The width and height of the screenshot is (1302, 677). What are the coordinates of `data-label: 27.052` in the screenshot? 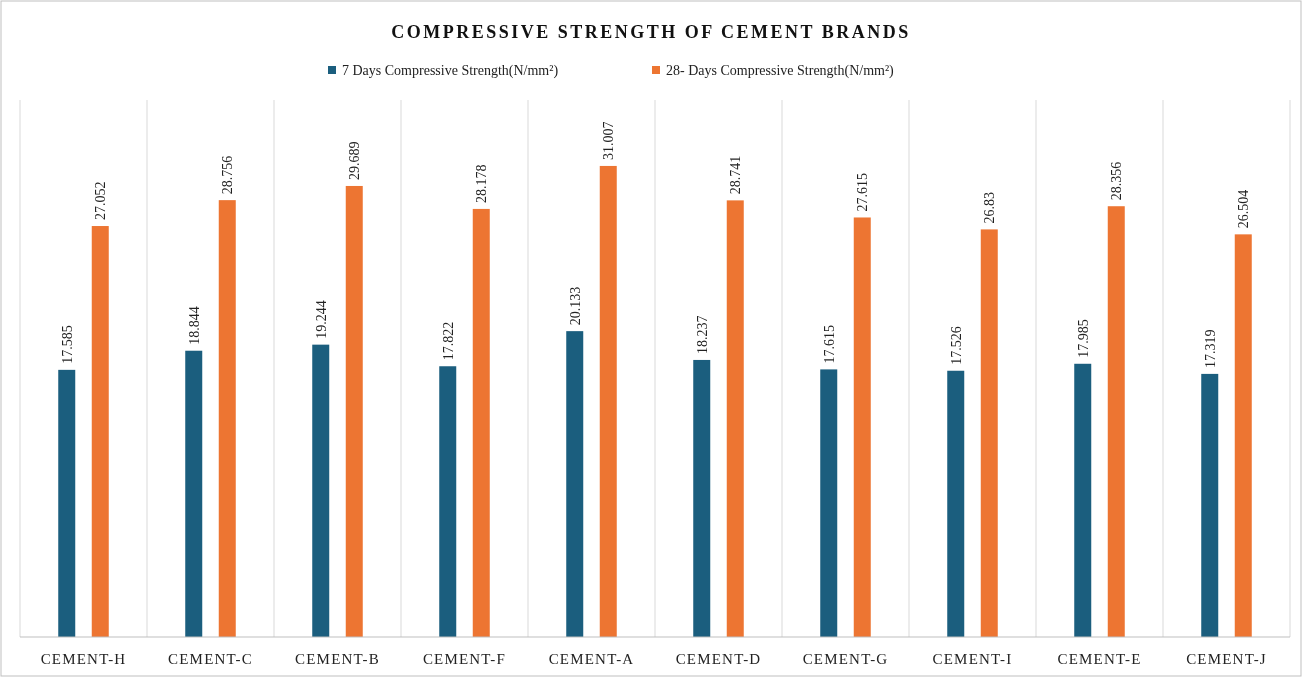 It's located at (101, 201).